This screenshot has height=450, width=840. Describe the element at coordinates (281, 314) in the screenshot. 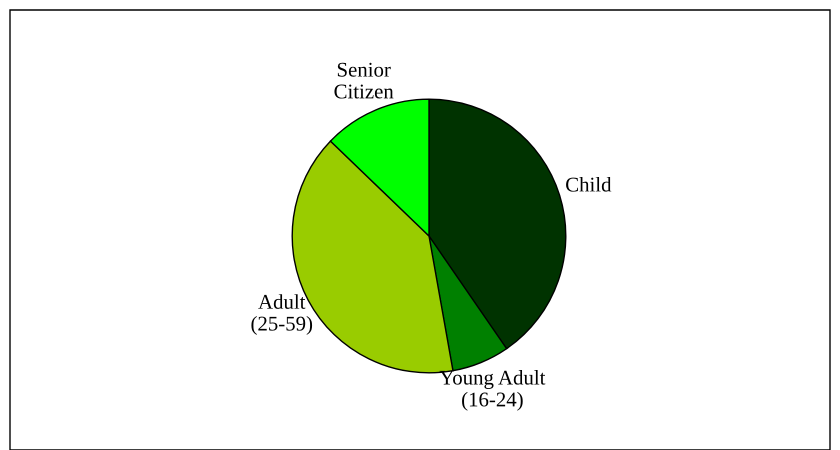

I see `slice-label: Adult (25-59)` at that location.